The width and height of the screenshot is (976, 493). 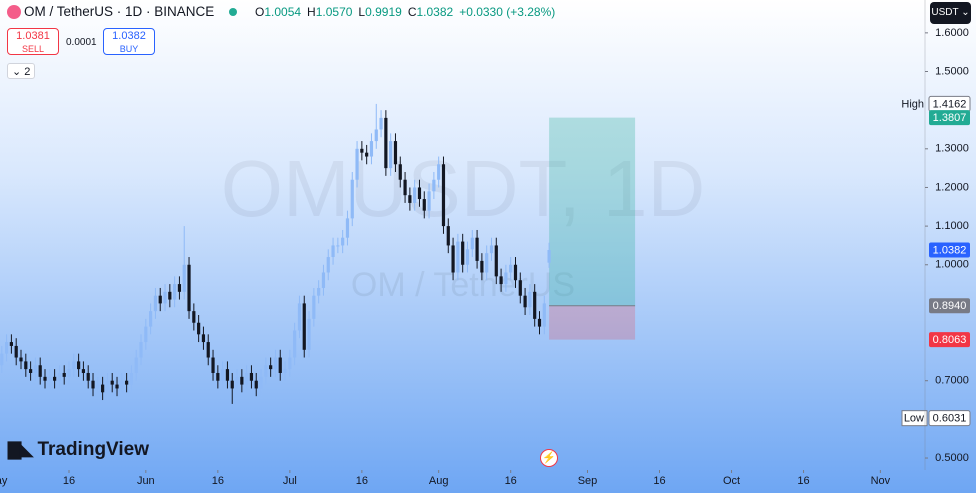 I want to click on currency-button: USDT ⌄, so click(x=950, y=13).